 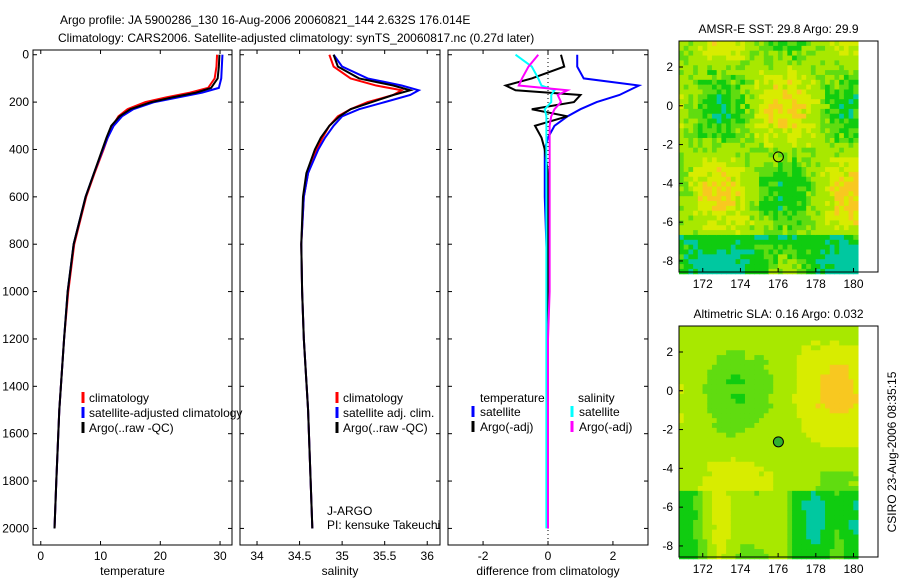 I want to click on y-tick-label: 200, so click(x=19, y=102).